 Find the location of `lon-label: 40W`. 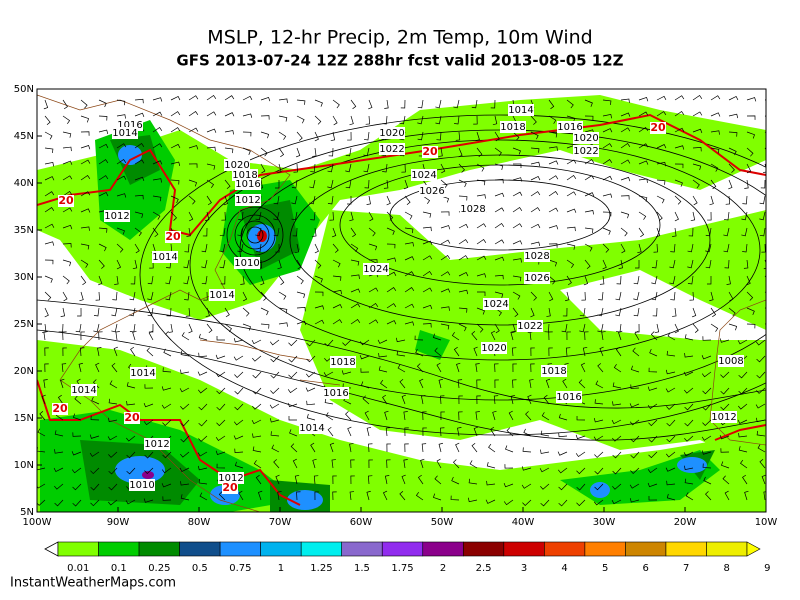

lon-label: 40W is located at coordinates (523, 522).